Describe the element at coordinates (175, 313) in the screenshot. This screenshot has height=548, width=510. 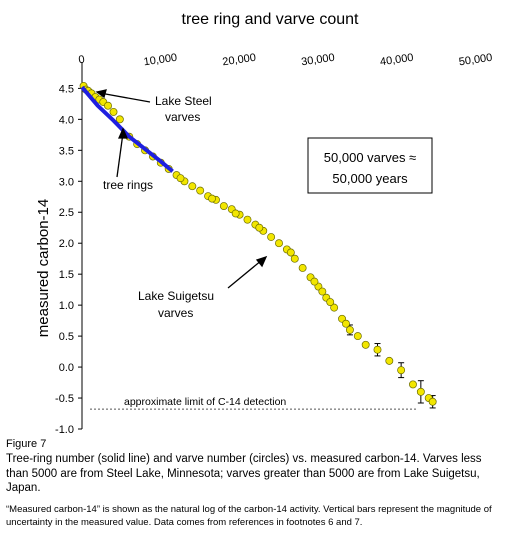
I see `suigetsu-label-2: varves` at that location.